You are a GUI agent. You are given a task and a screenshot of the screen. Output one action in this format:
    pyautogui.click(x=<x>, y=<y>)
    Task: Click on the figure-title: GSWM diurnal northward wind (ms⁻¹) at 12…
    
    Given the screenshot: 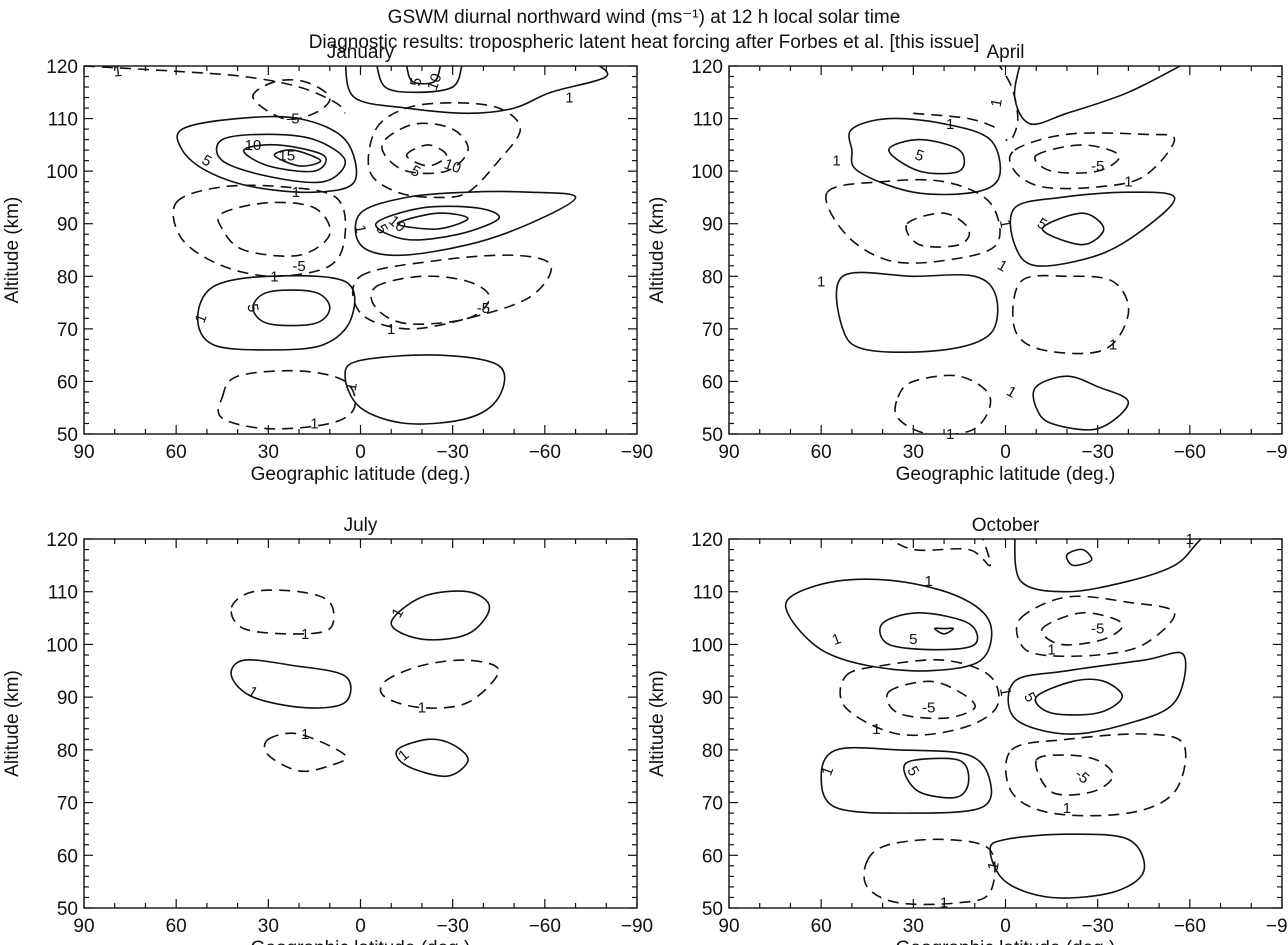 What is the action you would take?
    pyautogui.click(x=644, y=17)
    